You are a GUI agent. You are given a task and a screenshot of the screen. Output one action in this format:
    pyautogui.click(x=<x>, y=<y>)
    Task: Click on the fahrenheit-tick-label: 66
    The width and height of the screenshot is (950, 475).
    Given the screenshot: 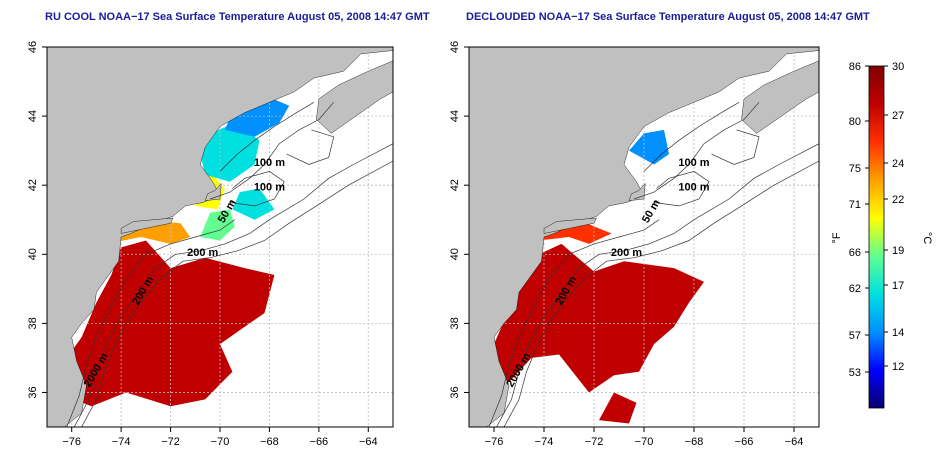 What is the action you would take?
    pyautogui.click(x=855, y=253)
    